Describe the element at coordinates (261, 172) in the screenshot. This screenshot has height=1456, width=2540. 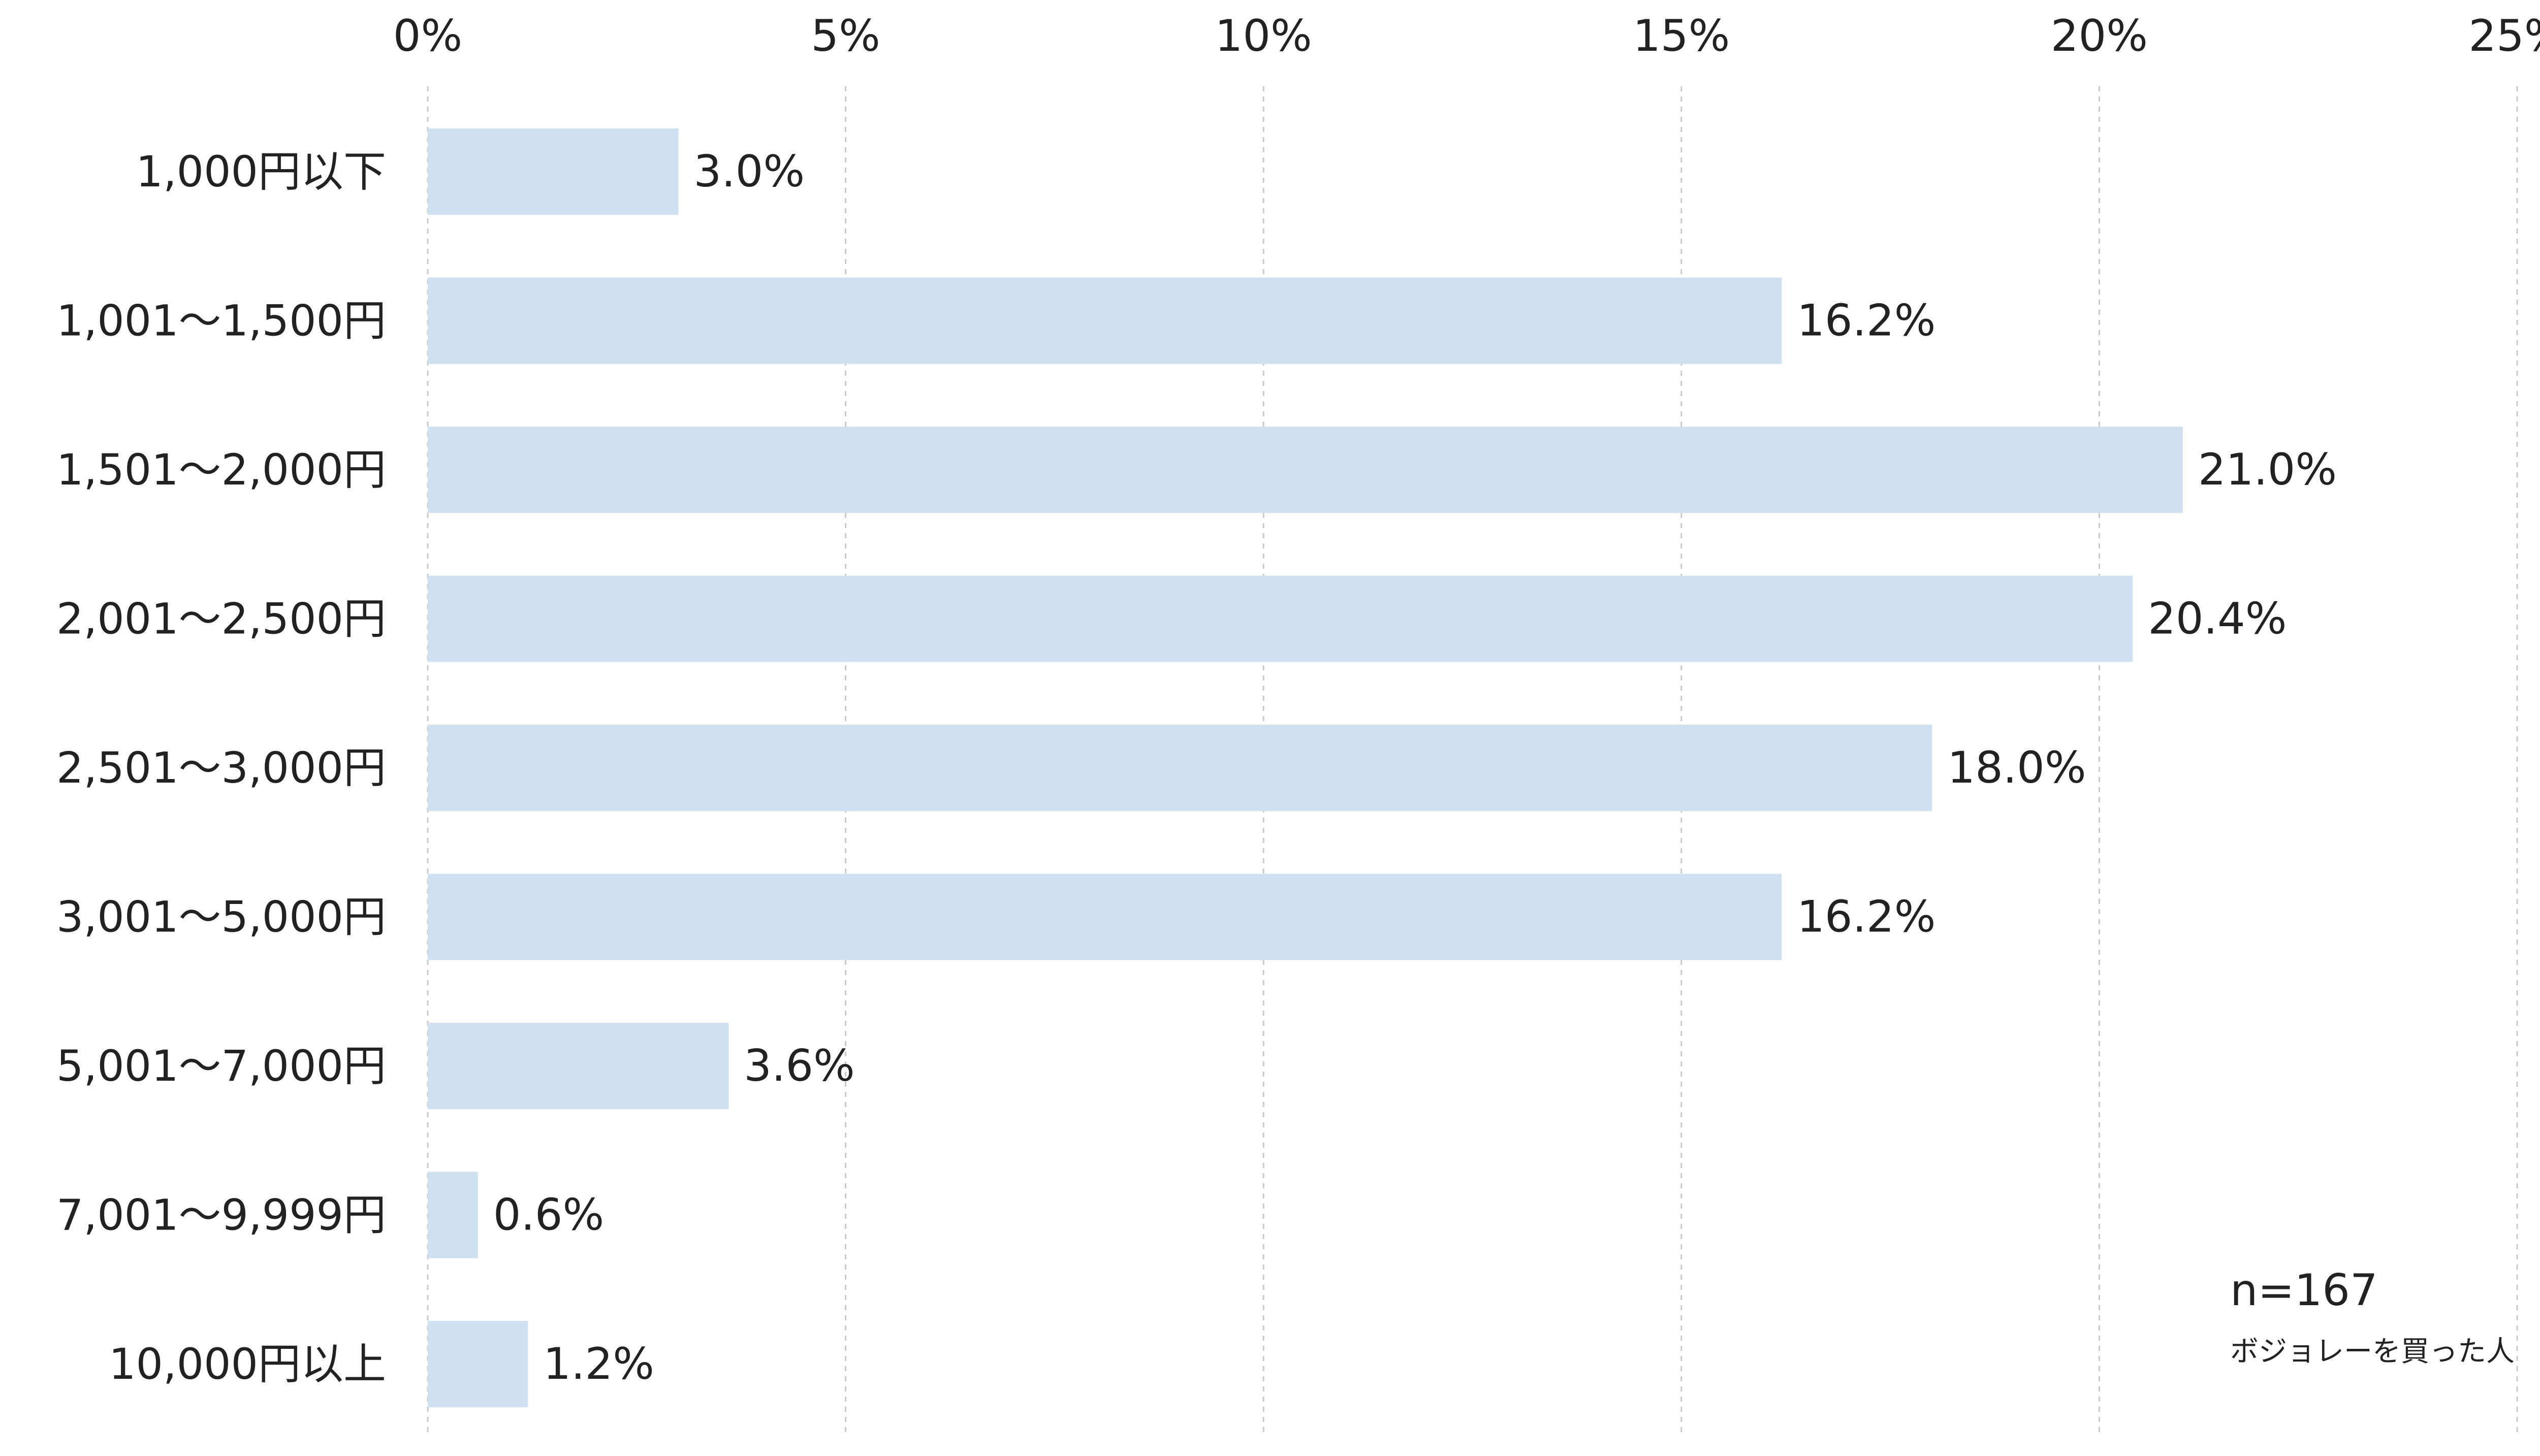
I see `category-label: 1,000円以下` at that location.